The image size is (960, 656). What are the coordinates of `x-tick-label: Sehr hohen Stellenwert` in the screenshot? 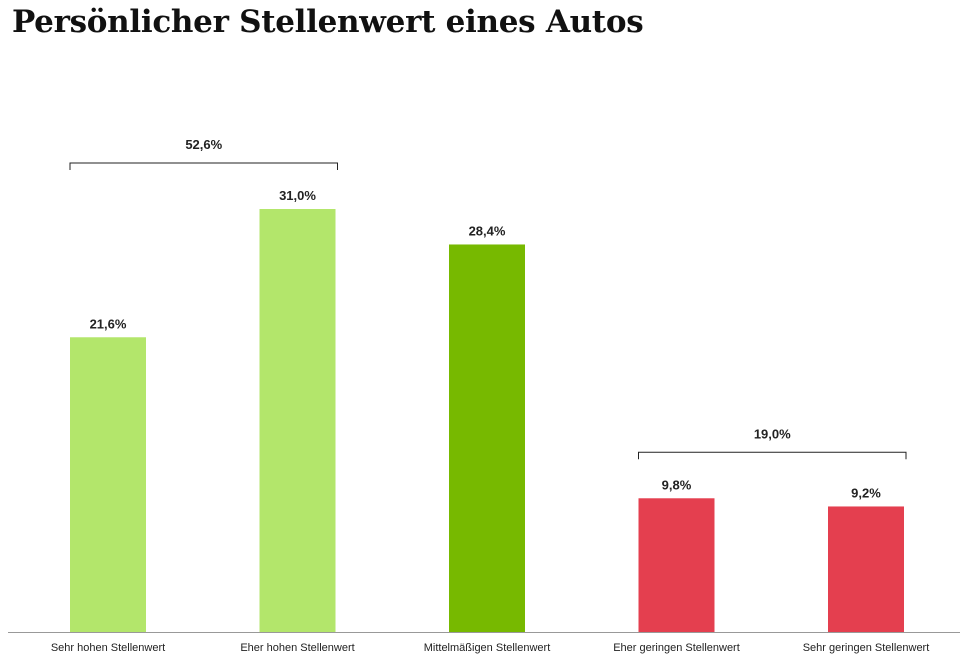 It's located at (108, 648).